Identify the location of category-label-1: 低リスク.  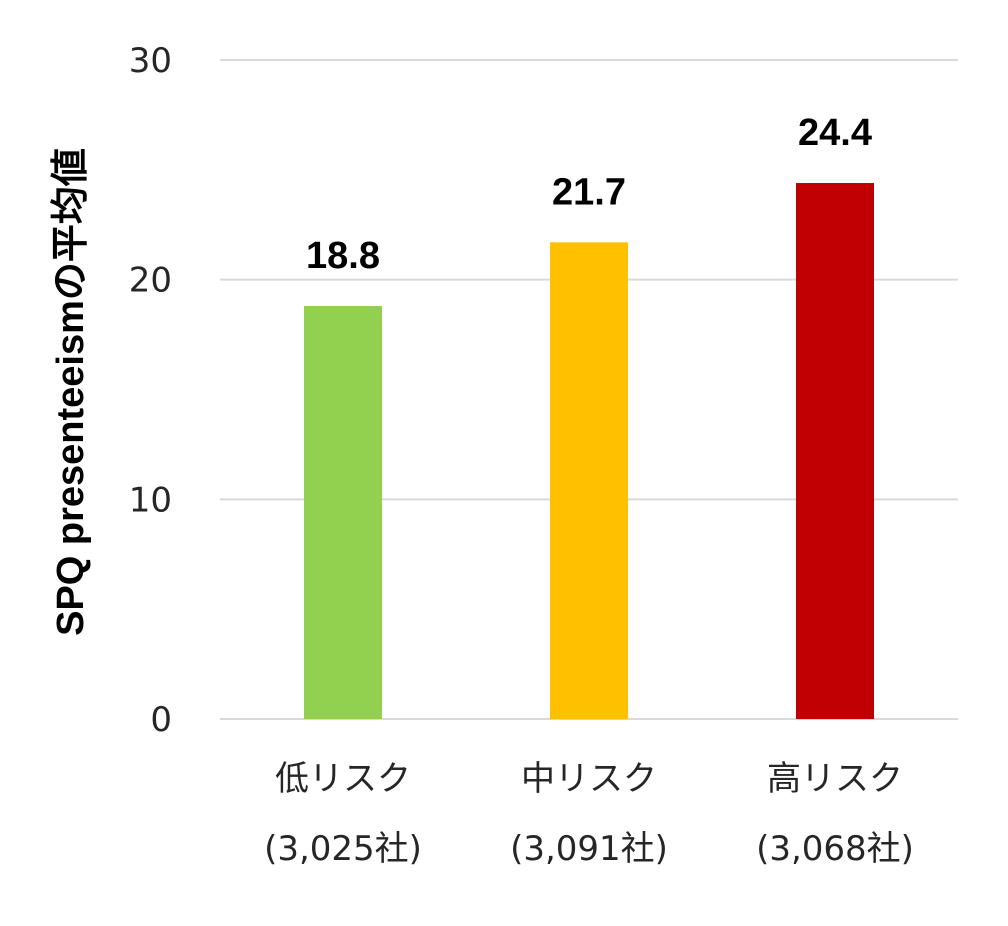
(343, 779).